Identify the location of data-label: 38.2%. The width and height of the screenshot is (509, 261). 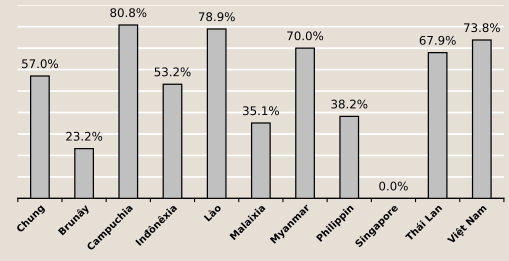
(349, 104).